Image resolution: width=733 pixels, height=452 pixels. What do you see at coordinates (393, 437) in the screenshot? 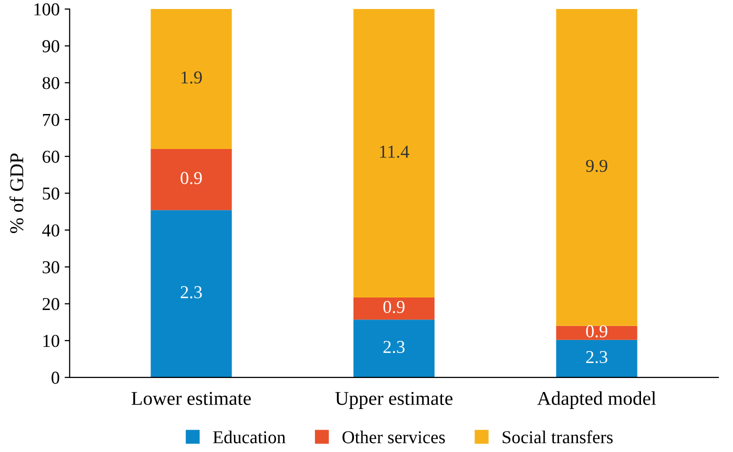
I see `legend-label: Other services` at bounding box center [393, 437].